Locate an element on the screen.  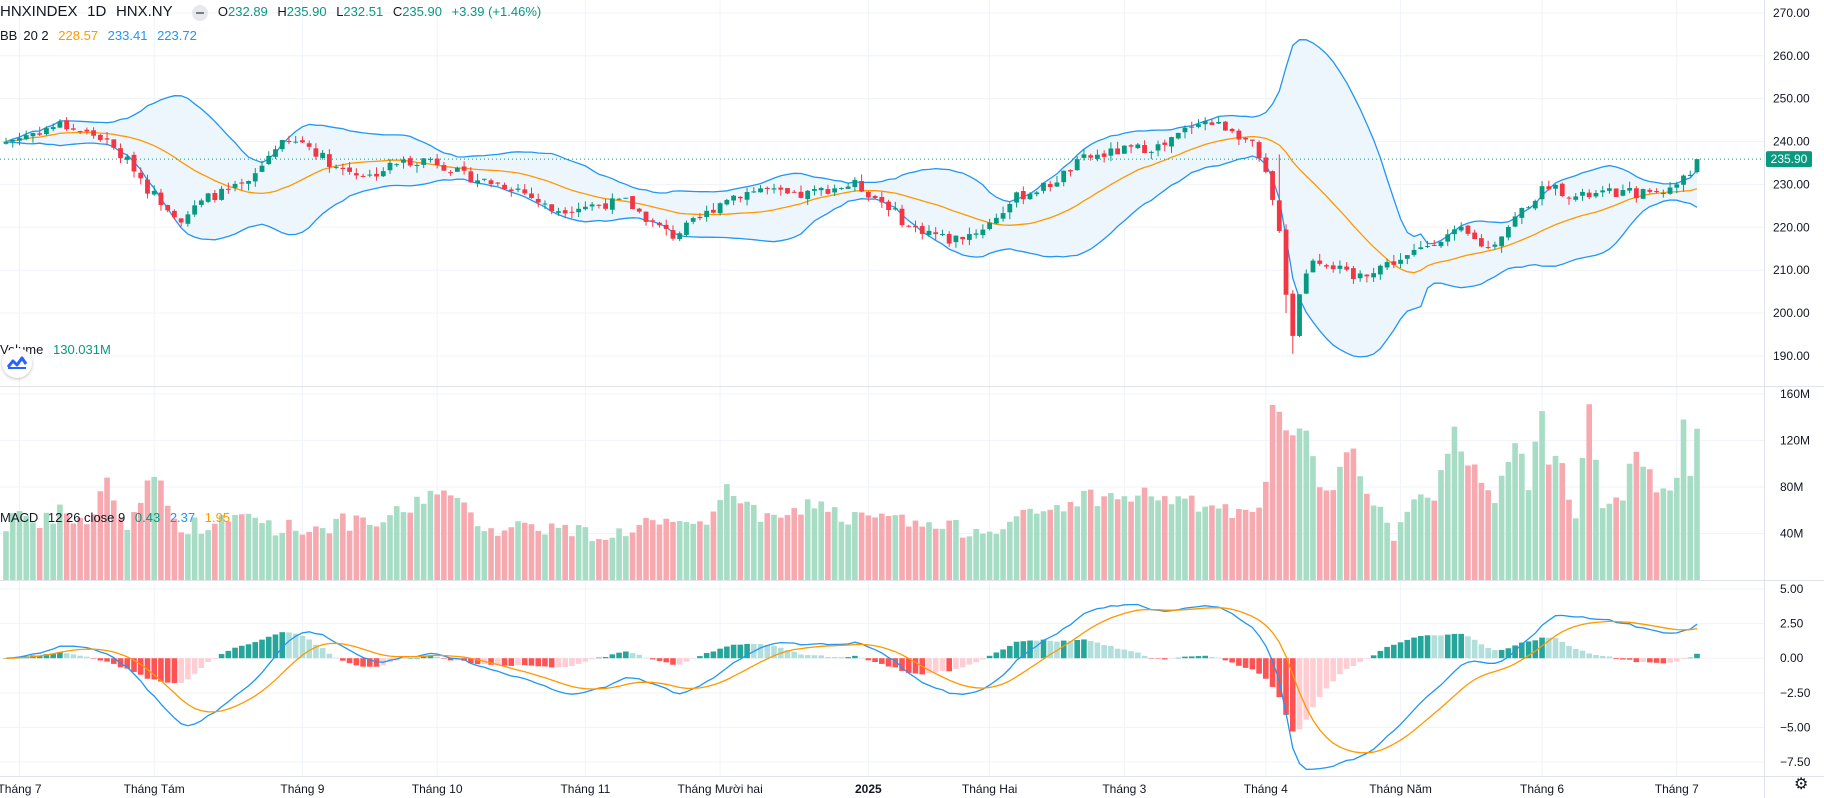
macd-legend: MACD 12 26 close 9 0.43 2.37 1.95 is located at coordinates (118, 518).